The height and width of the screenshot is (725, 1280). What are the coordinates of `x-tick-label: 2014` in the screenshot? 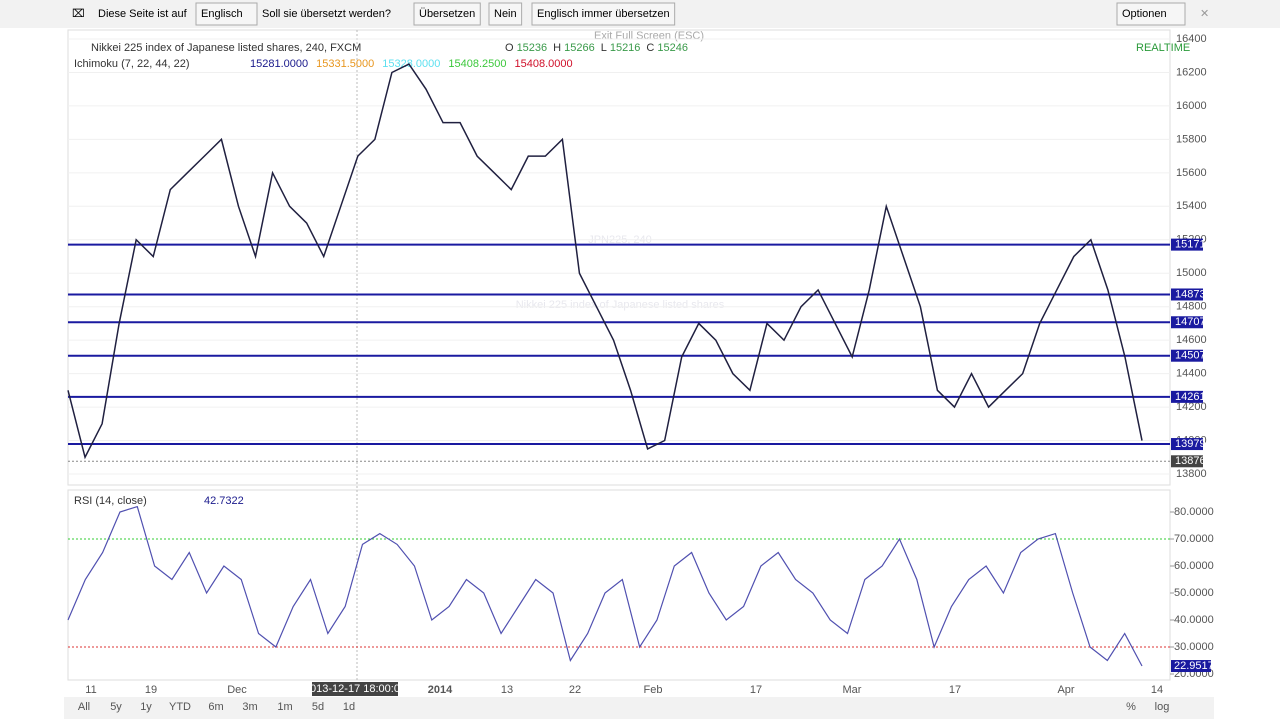 It's located at (440, 690).